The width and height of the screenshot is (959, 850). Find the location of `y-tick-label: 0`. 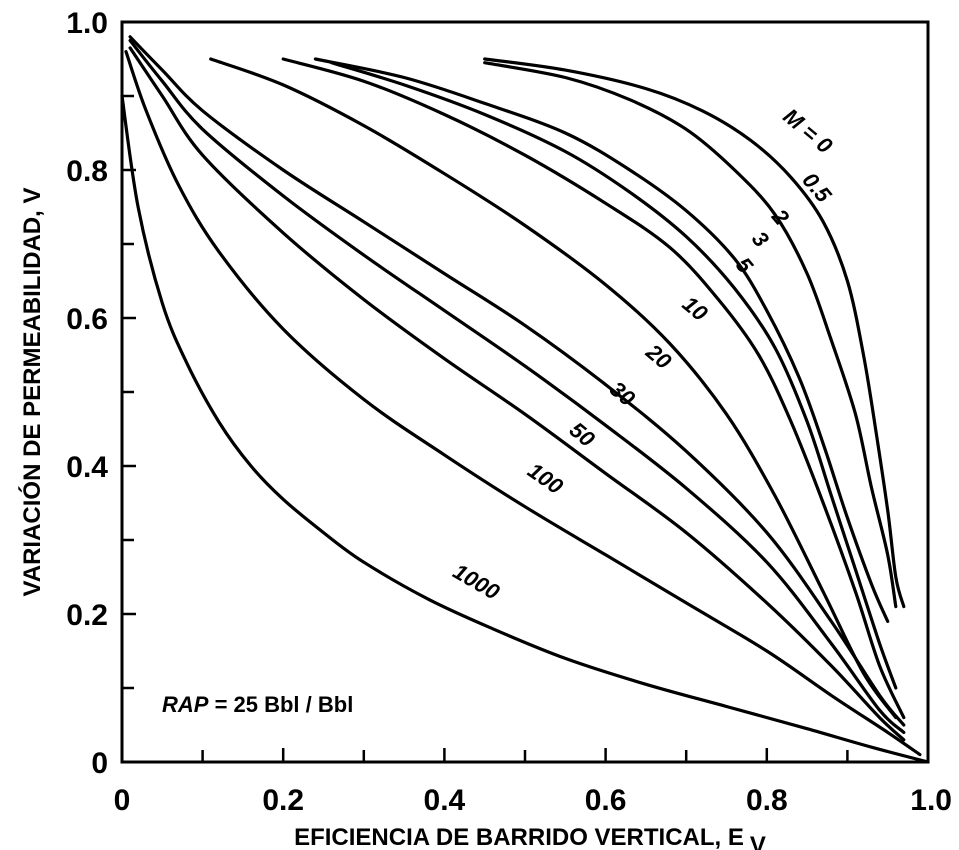

y-tick-label: 0 is located at coordinates (99, 763).